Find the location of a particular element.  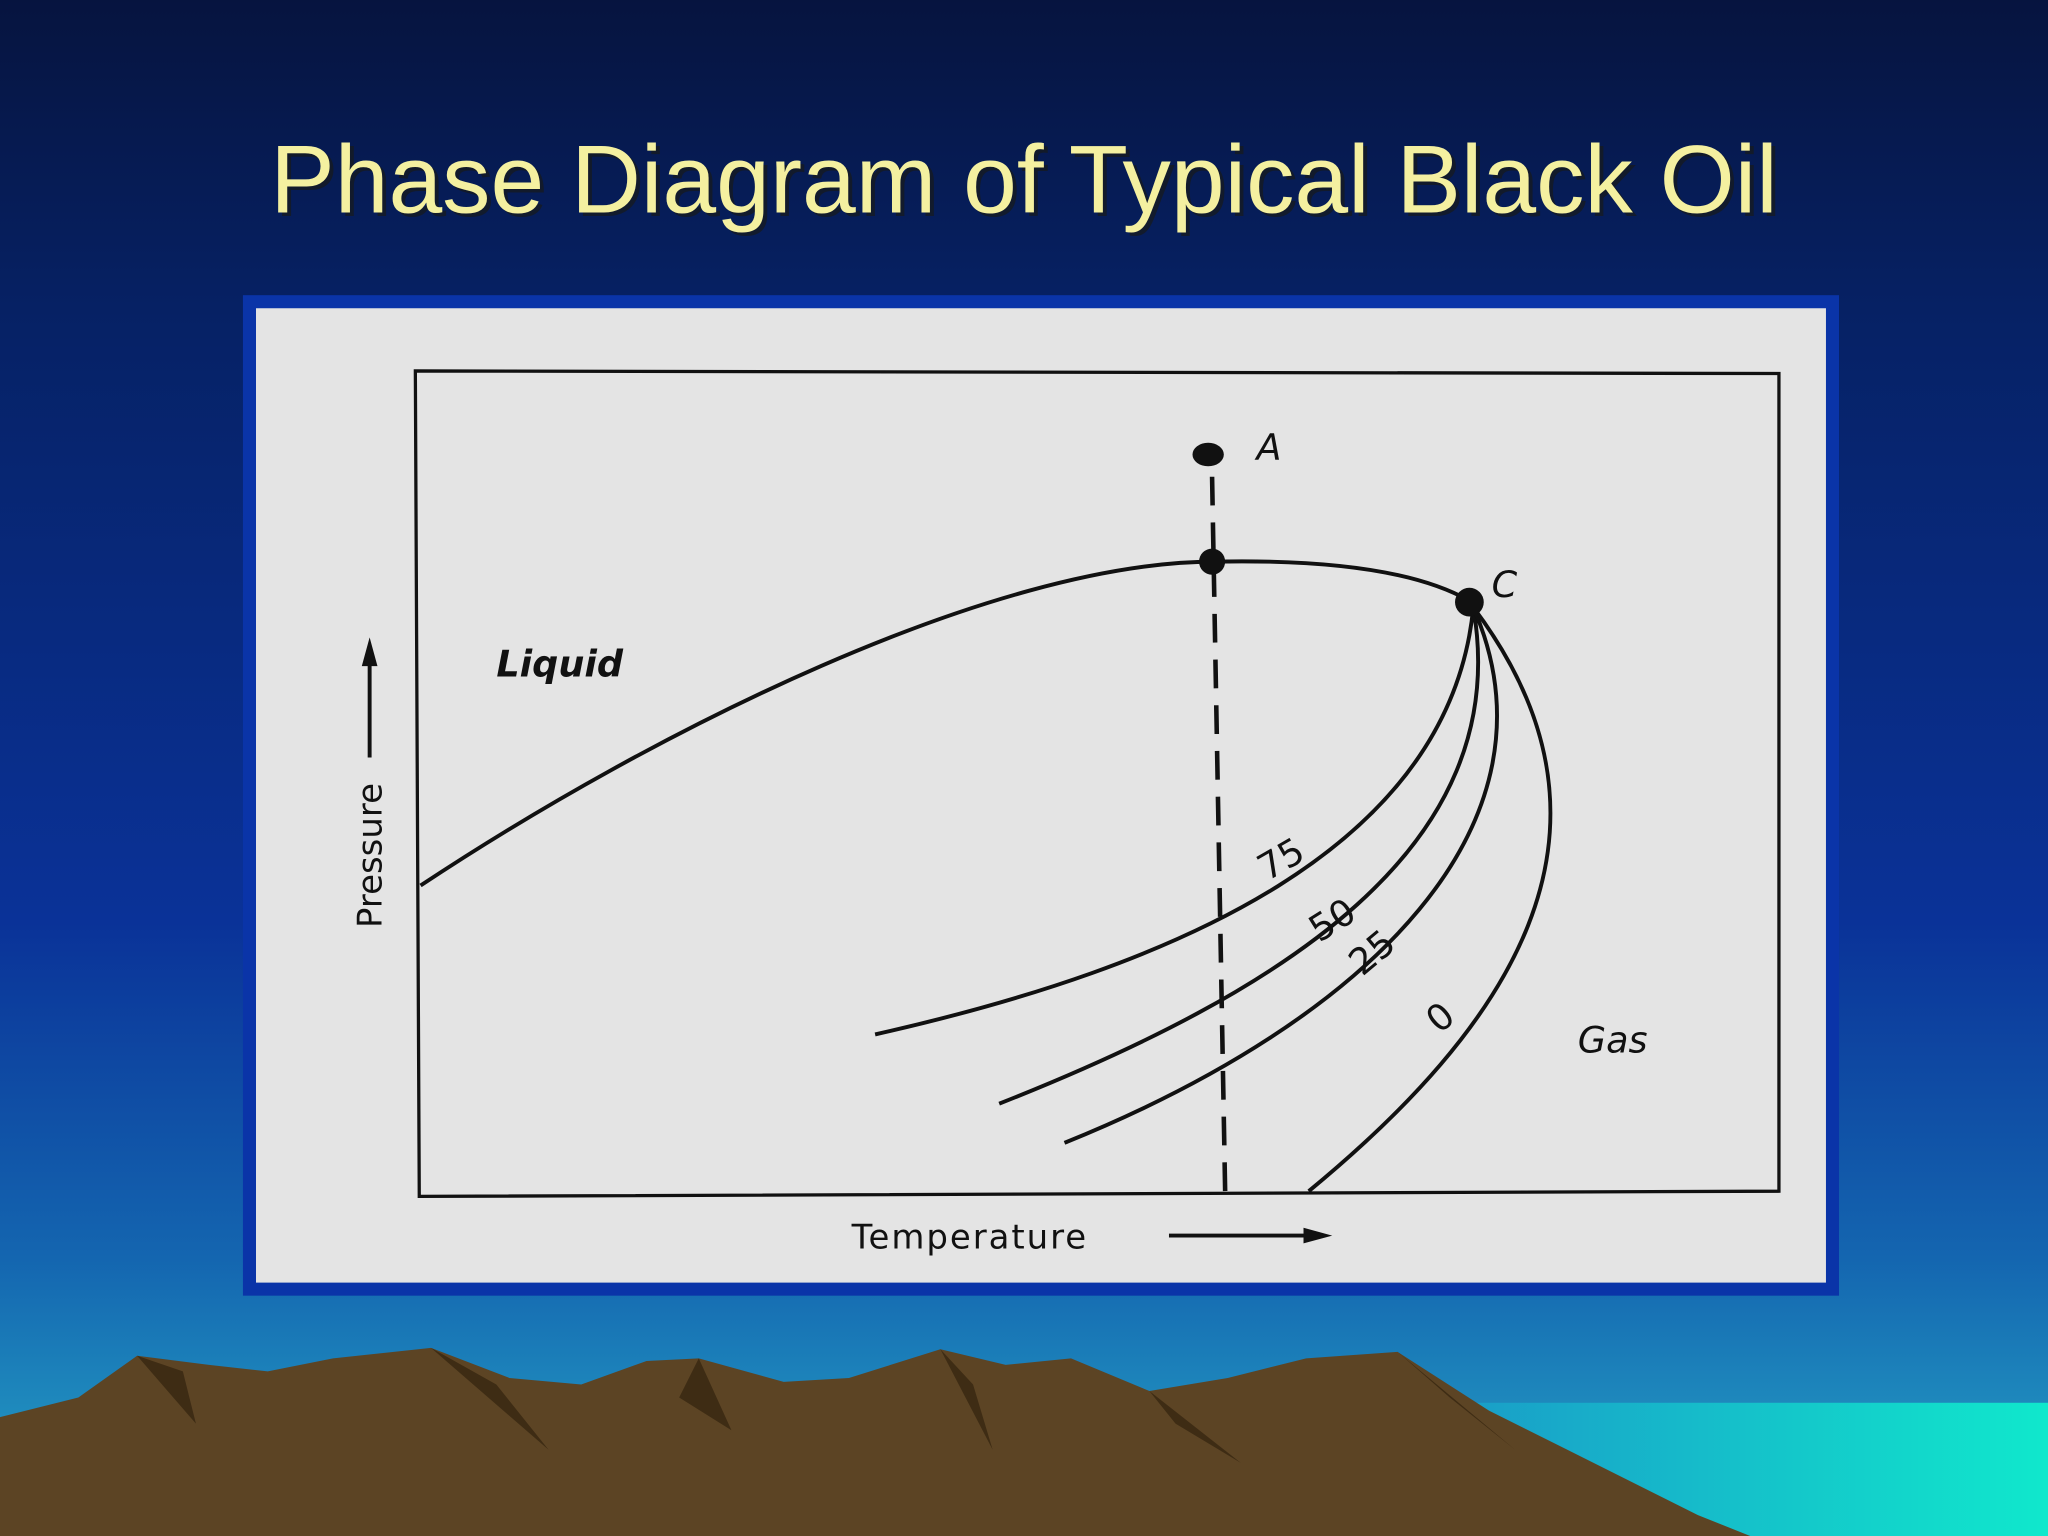

point-label: C is located at coordinates (1505, 584).